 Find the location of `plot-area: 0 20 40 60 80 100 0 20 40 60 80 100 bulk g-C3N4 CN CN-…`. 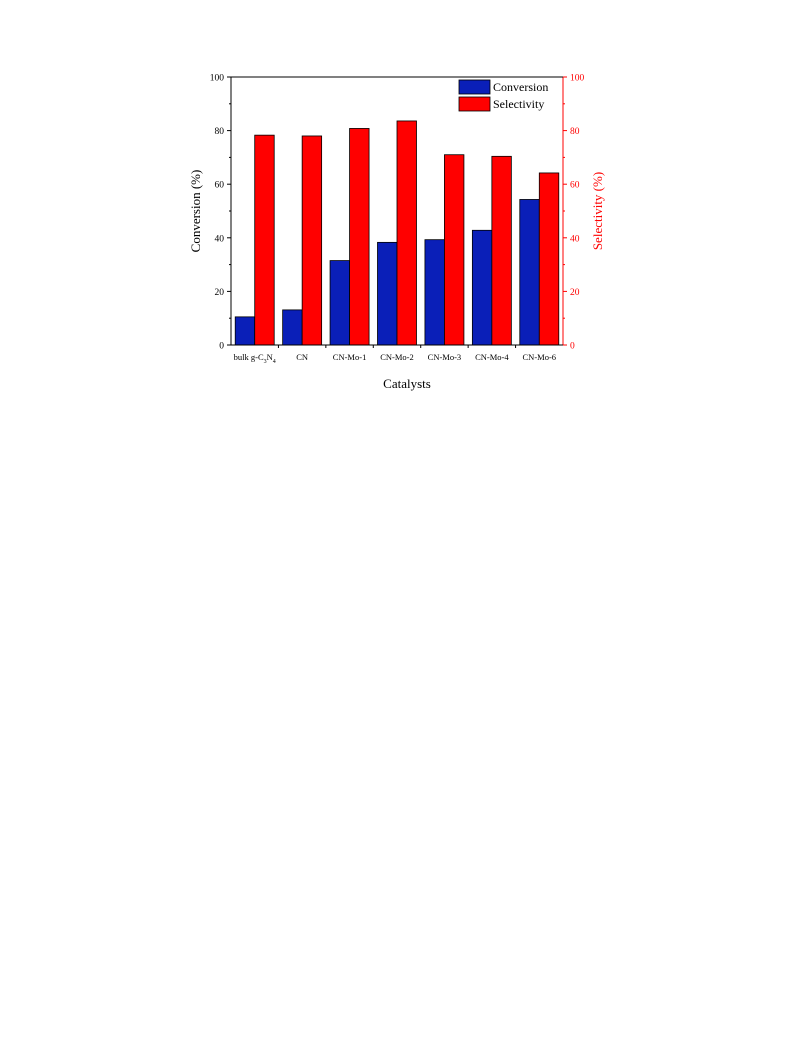

plot-area: 0 20 40 60 80 100 0 20 40 60 80 100 bulk g-C3N4 CN CN-… is located at coordinates (397, 220).